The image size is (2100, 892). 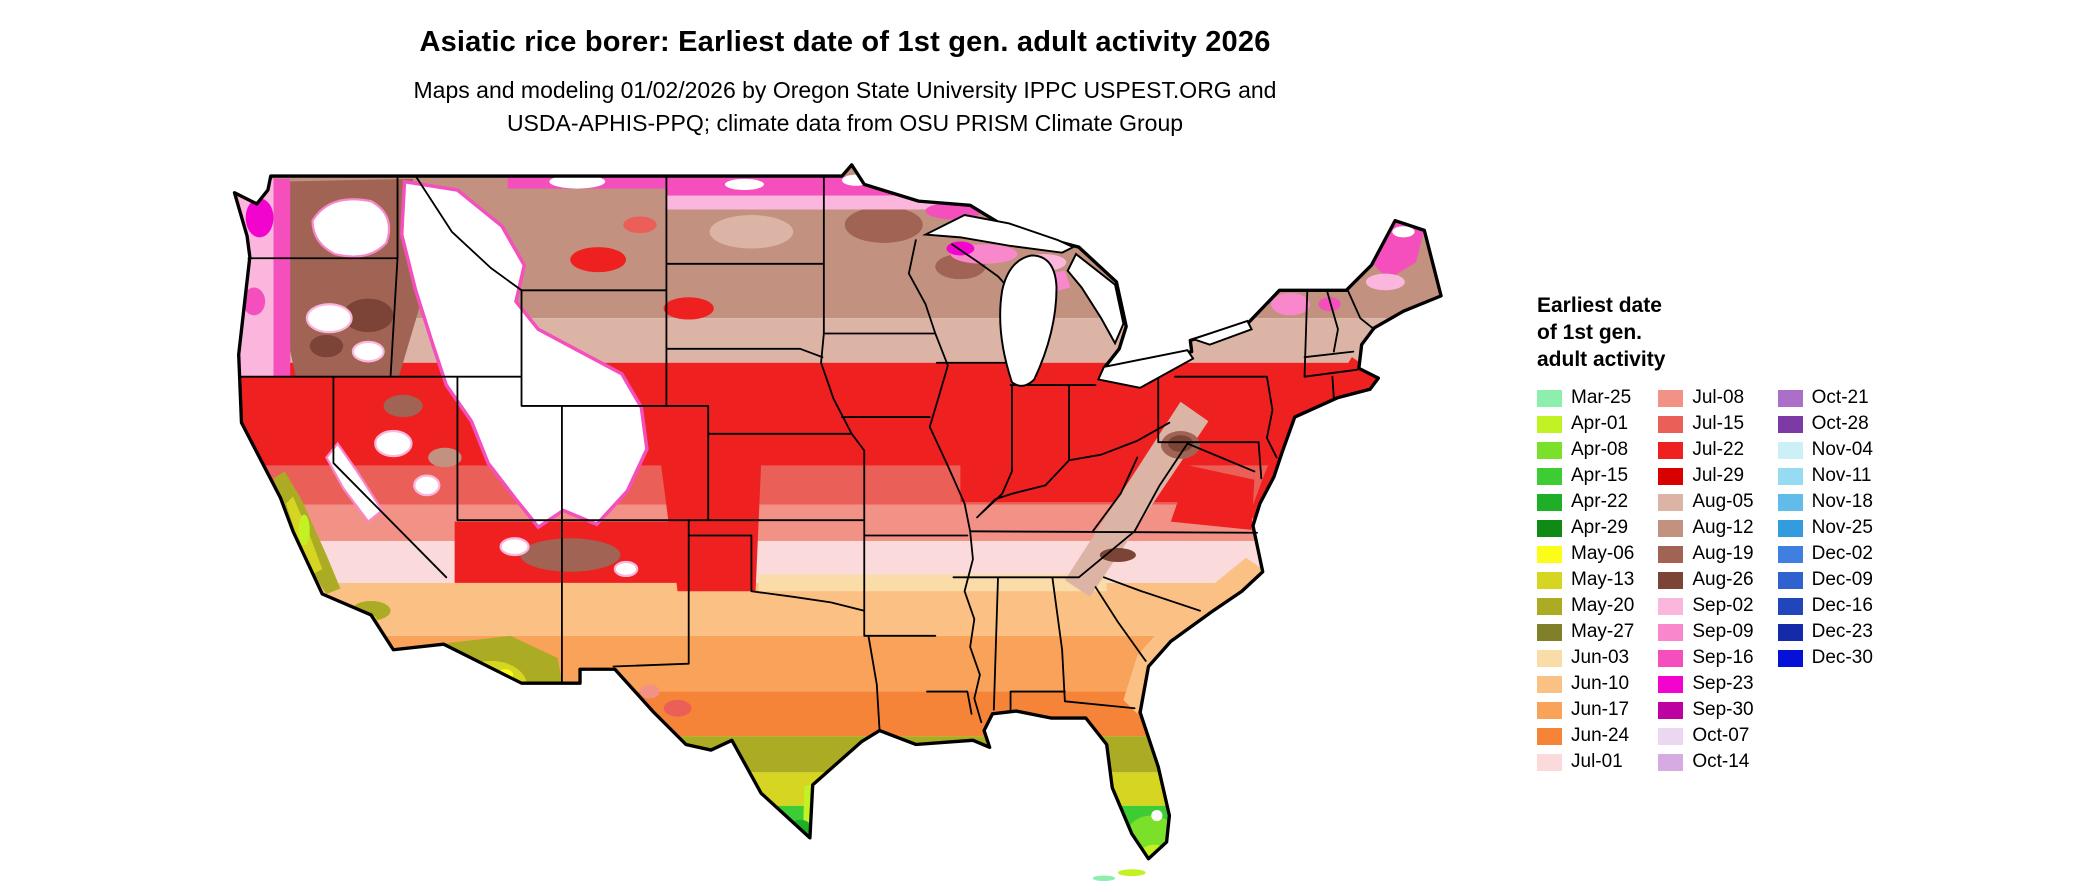 I want to click on region-texas-panhandle-red, so click(x=711, y=527).